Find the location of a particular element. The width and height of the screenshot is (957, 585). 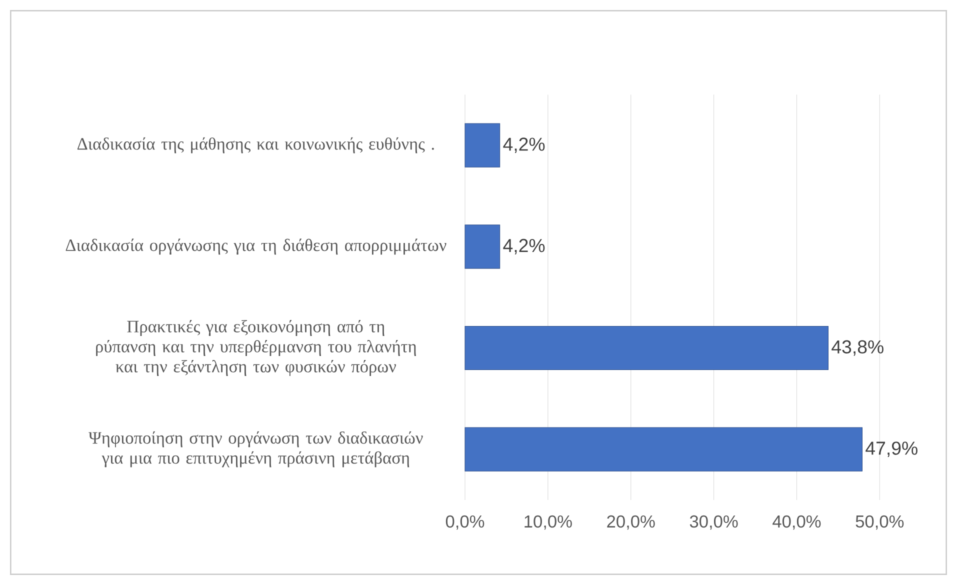

x-tick-label: 0,0% is located at coordinates (465, 522).